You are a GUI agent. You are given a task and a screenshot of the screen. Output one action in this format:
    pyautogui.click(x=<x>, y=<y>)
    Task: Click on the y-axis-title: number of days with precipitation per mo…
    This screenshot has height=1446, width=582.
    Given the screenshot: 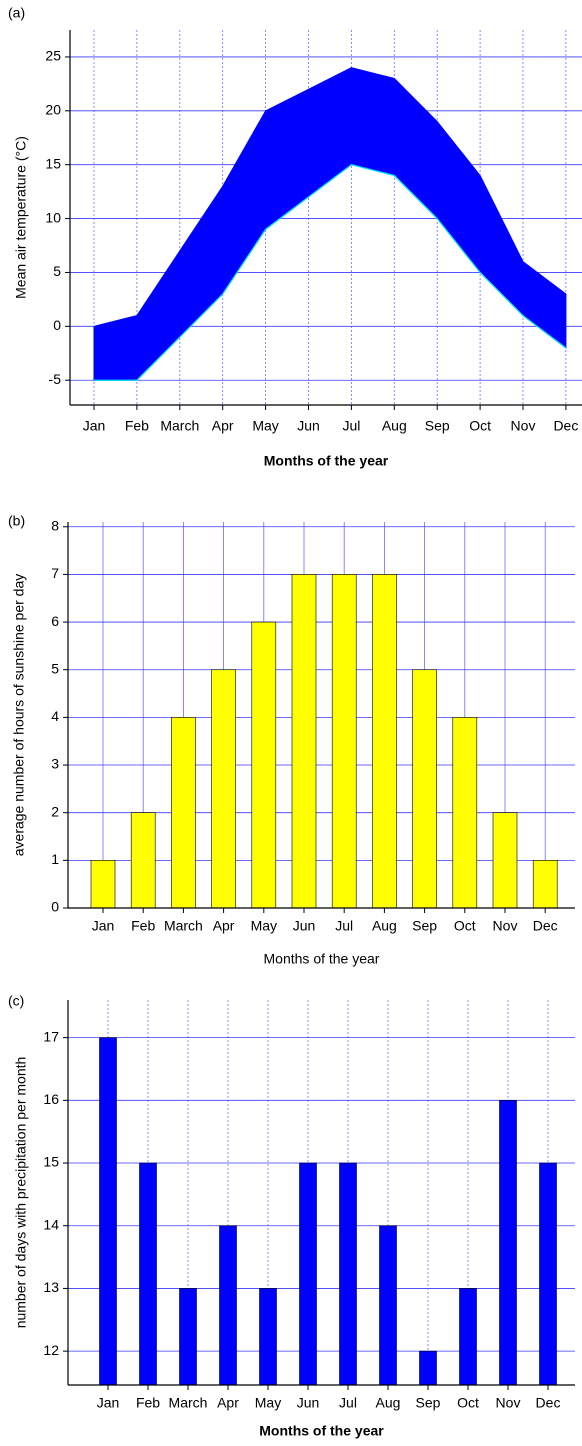 What is the action you would take?
    pyautogui.click(x=21, y=1193)
    